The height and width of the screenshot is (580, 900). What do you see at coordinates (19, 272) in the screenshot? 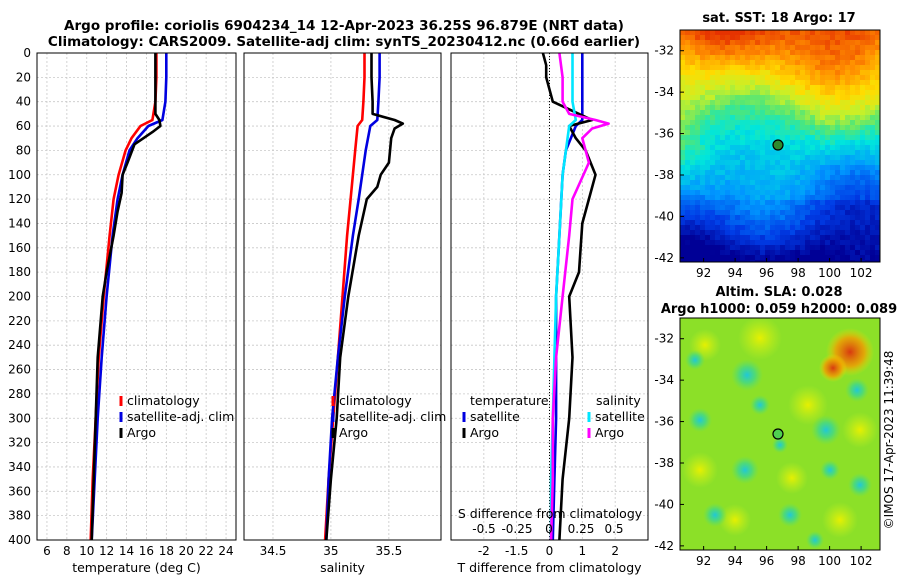
I see `y-tick-label: 180` at bounding box center [19, 272].